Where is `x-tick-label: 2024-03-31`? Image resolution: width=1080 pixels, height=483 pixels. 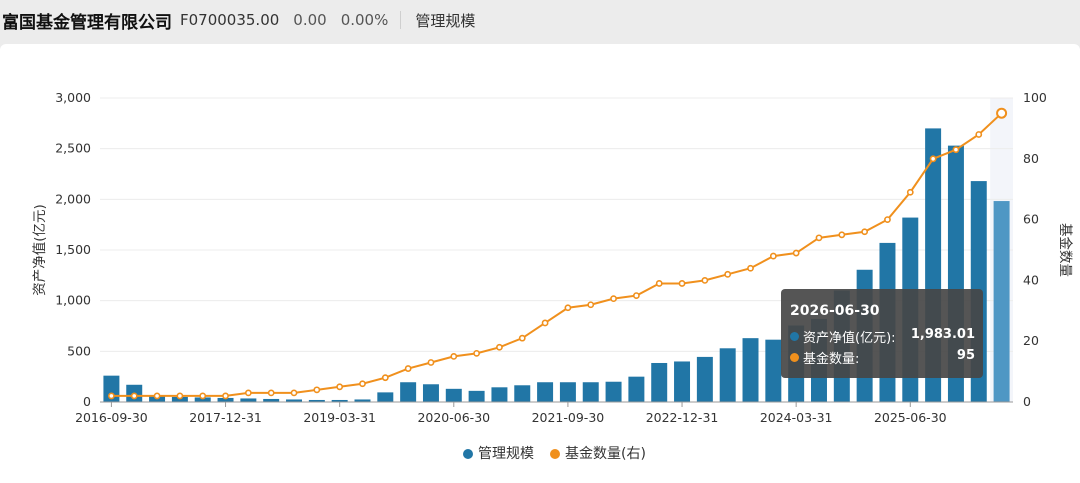
x-tick-label: 2024-03-31 is located at coordinates (796, 417).